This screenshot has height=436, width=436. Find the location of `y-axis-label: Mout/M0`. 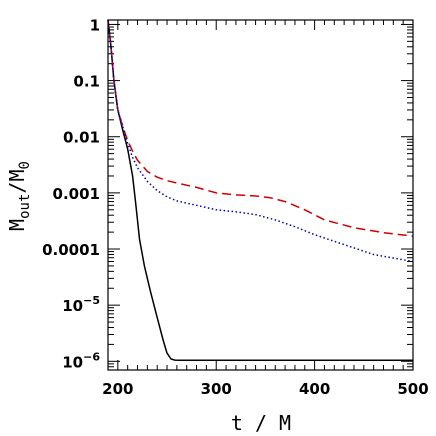

y-axis-label: Mout/M0 is located at coordinates (19, 196).